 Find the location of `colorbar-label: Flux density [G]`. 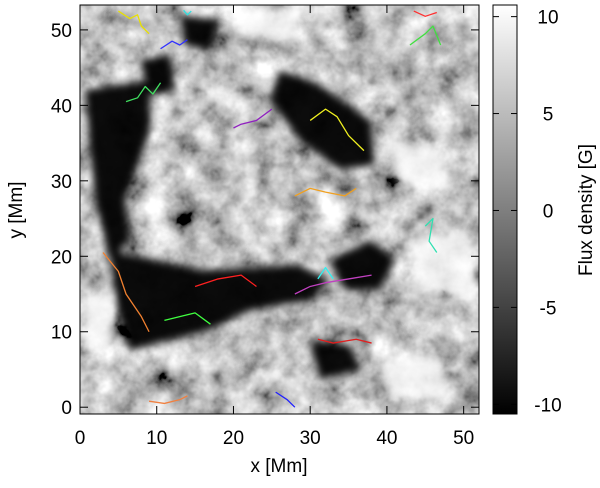

colorbar-label: Flux density [G] is located at coordinates (586, 210).